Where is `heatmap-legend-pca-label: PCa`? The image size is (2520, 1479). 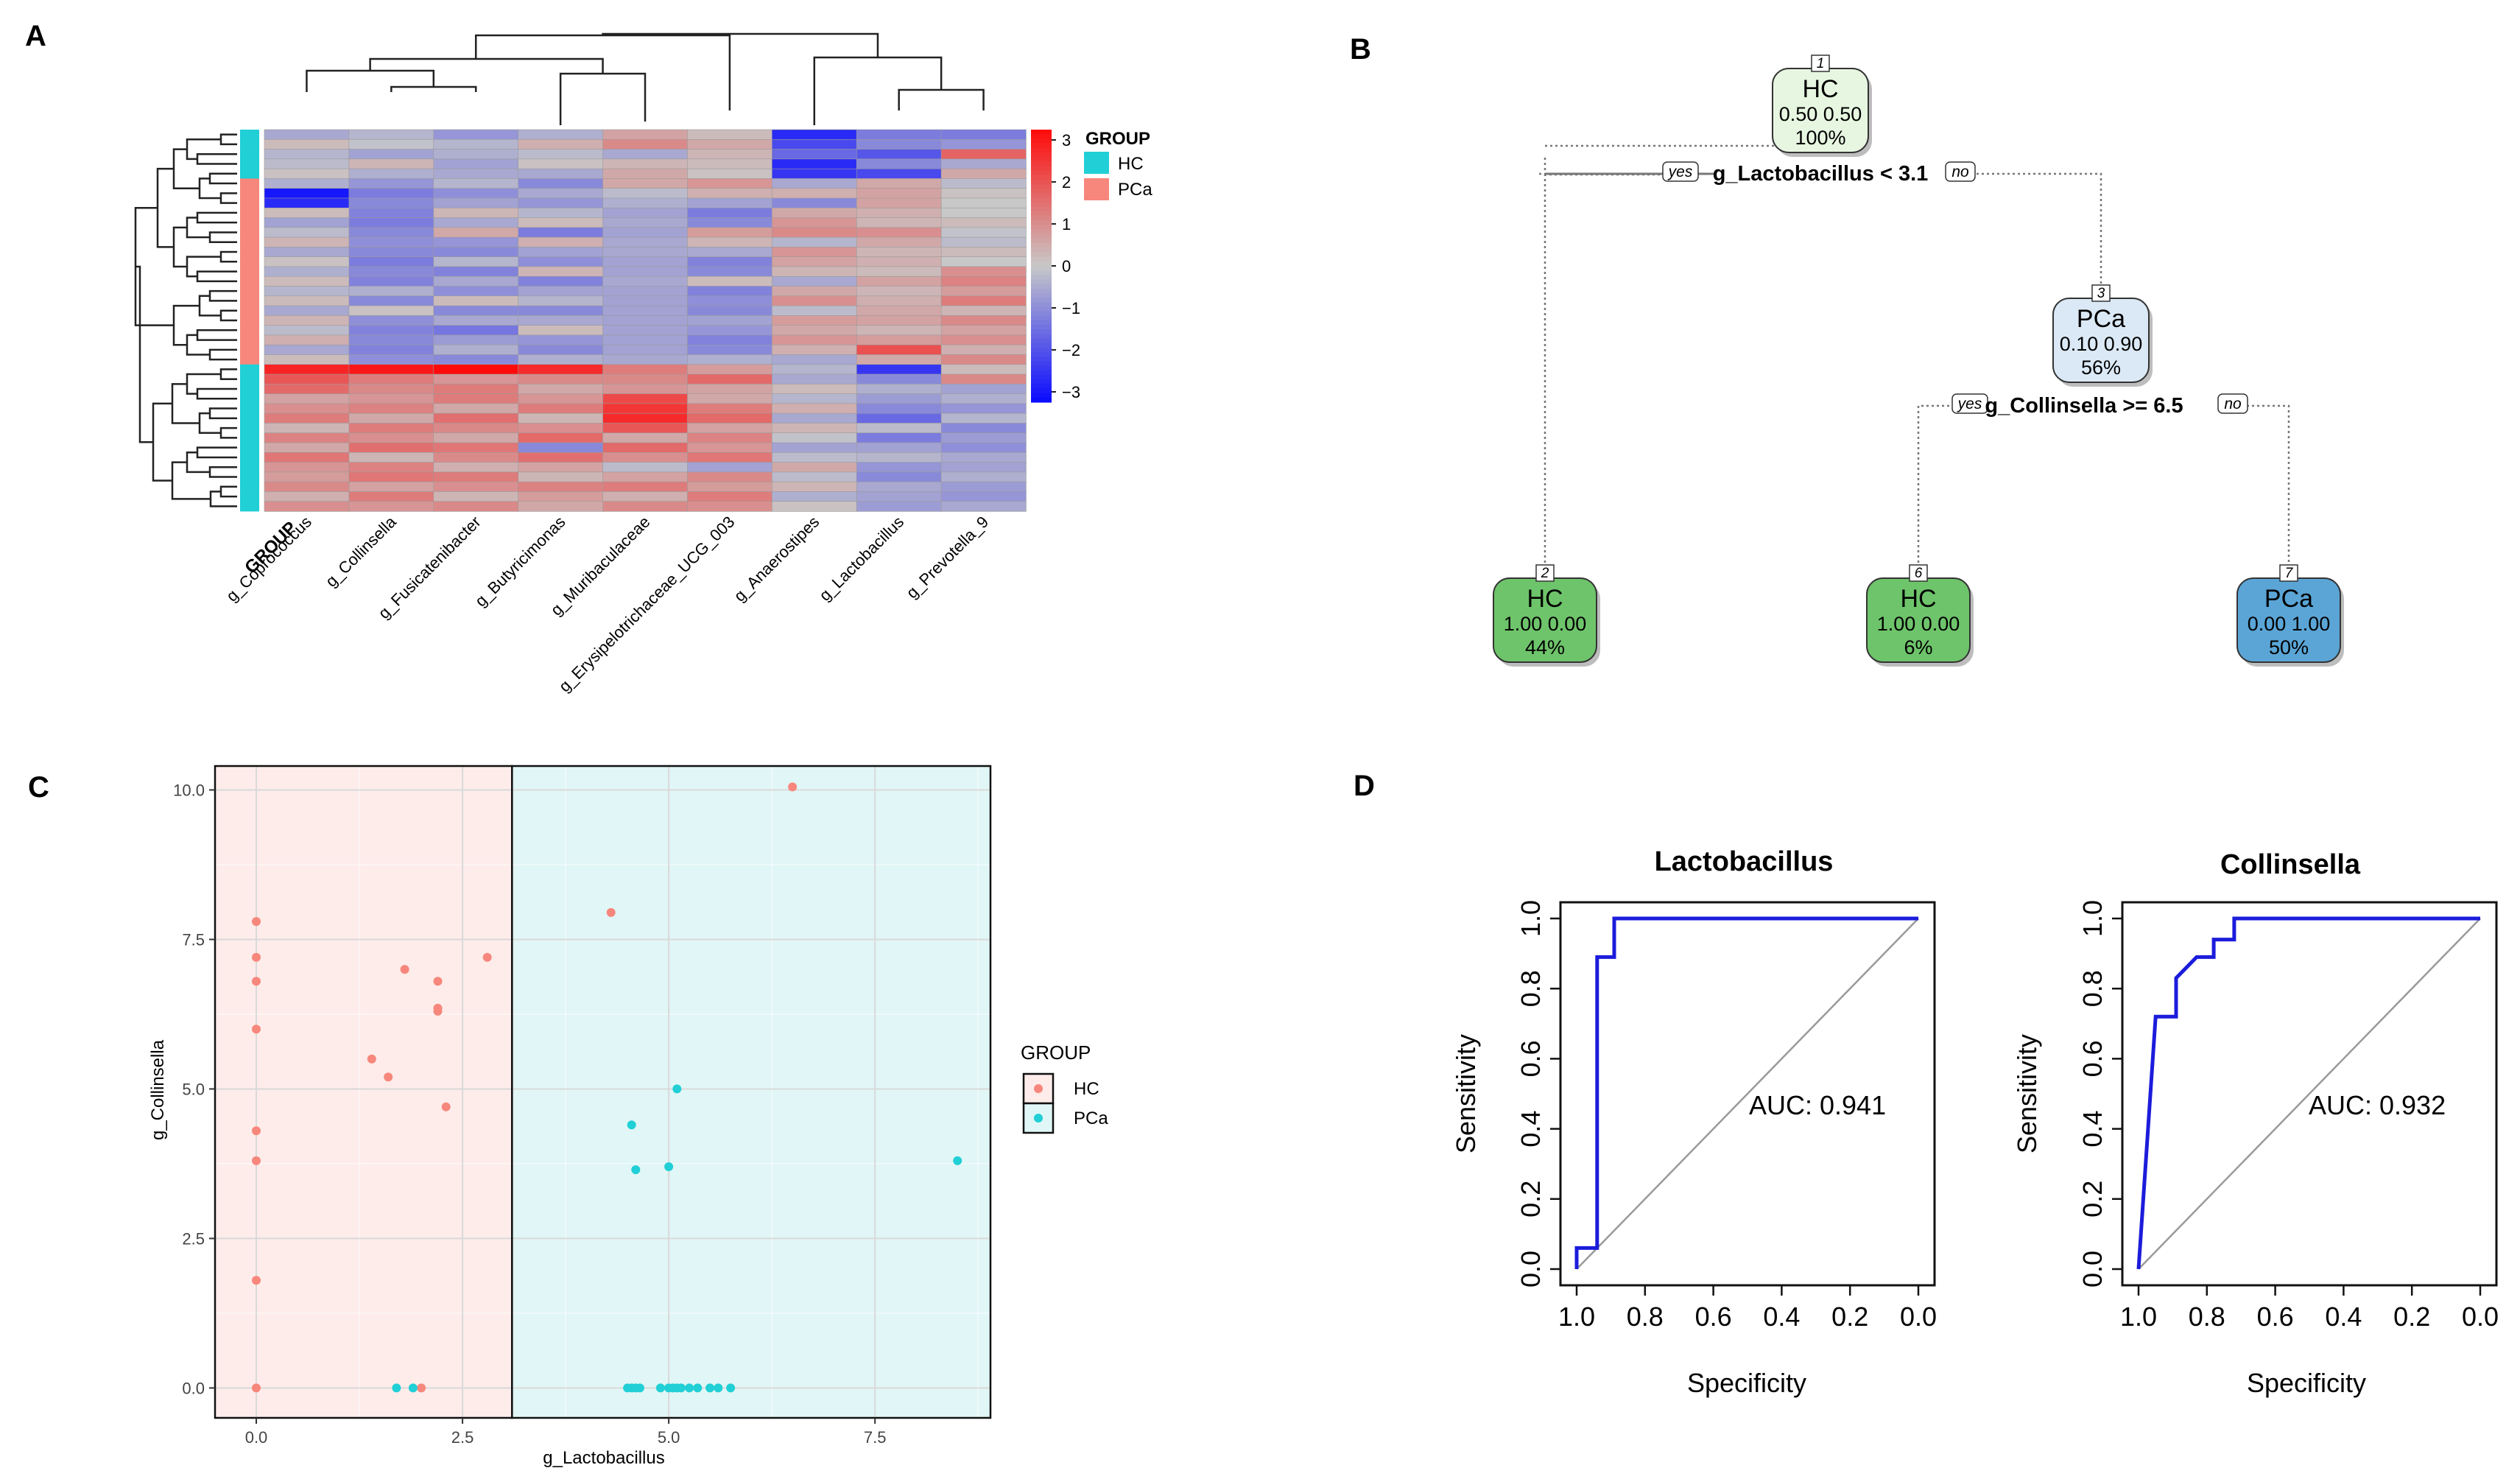 heatmap-legend-pca-label: PCa is located at coordinates (1135, 190).